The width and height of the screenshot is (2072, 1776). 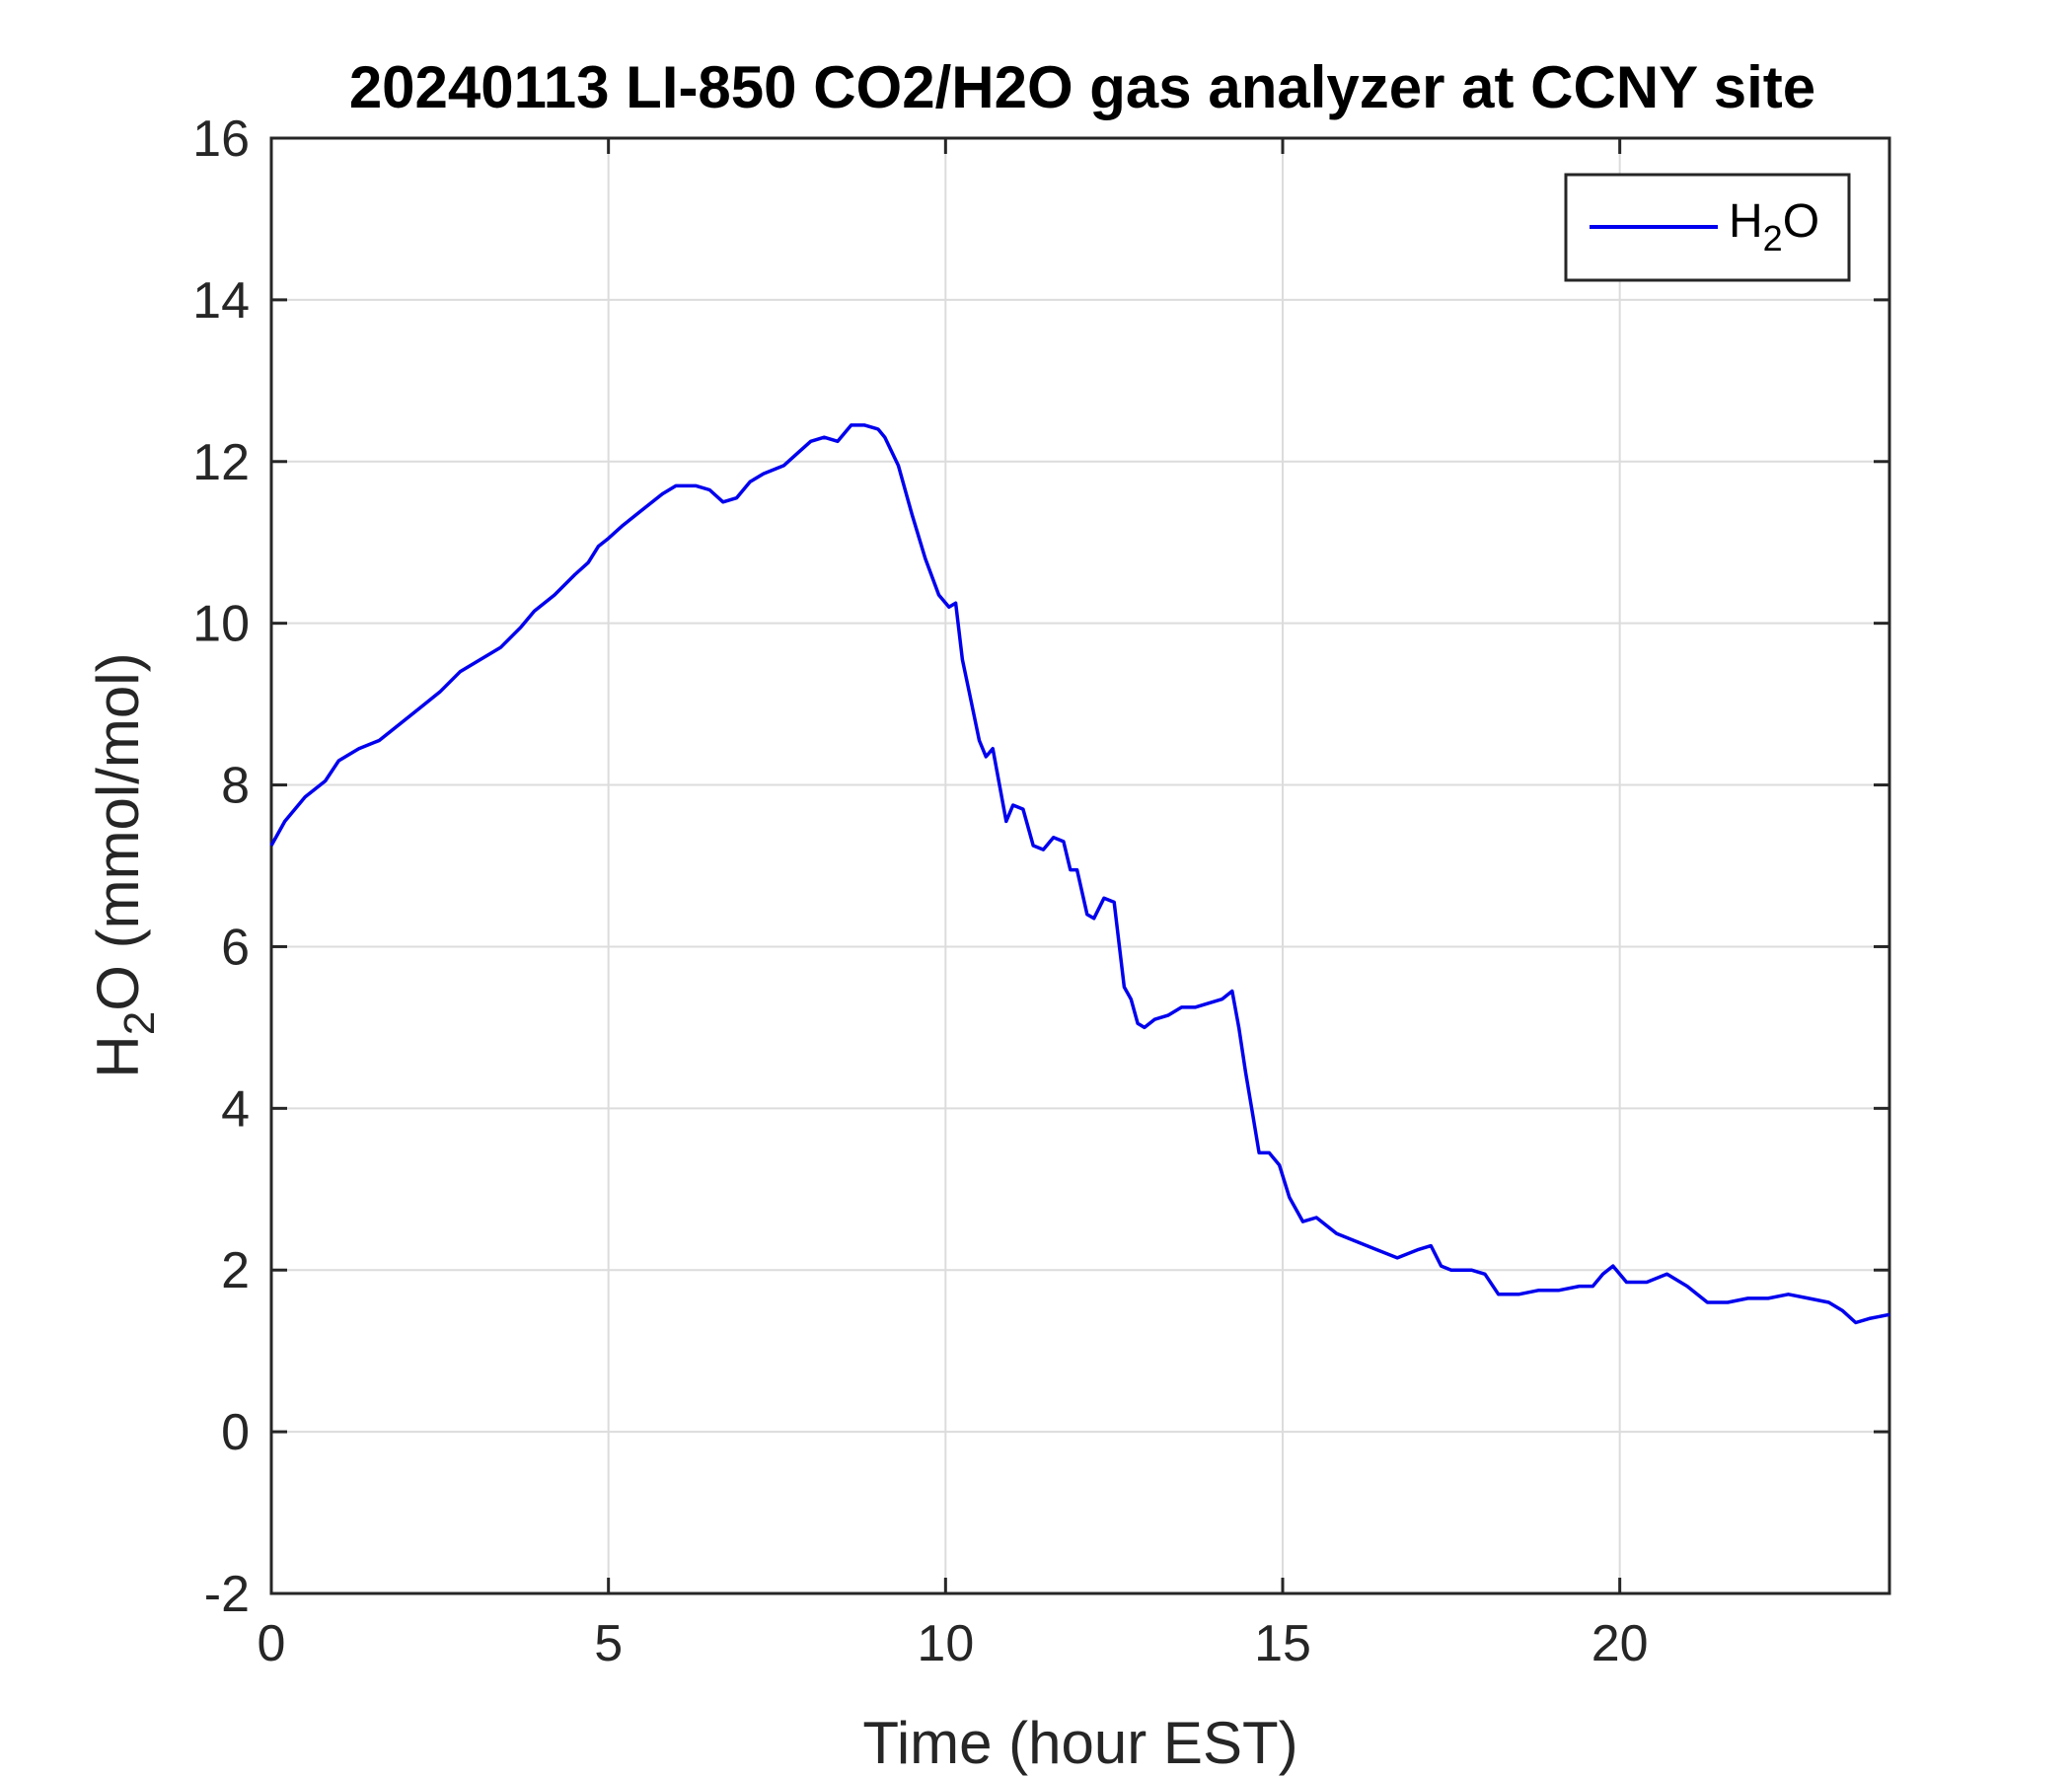 What do you see at coordinates (140, 1023) in the screenshot?
I see `y-axis-label-sub: 2` at bounding box center [140, 1023].